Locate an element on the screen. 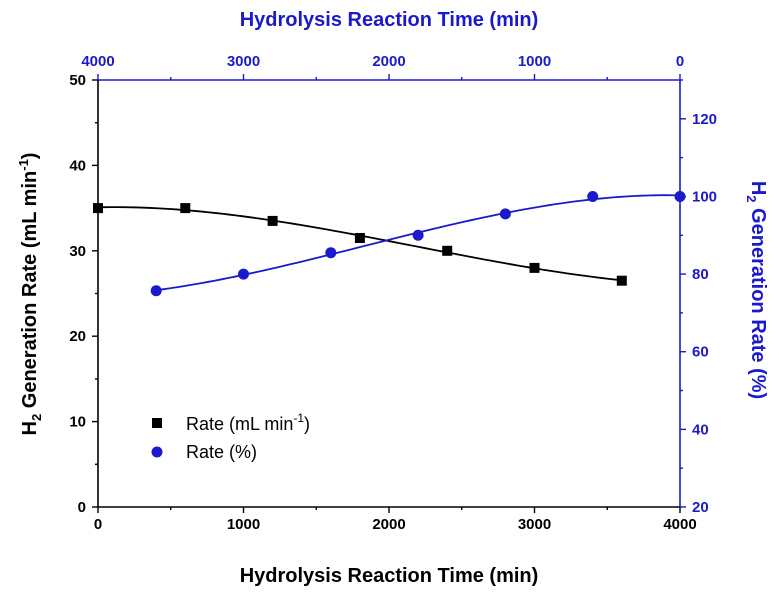  legend-marker-rate-ml is located at coordinates (157, 423).